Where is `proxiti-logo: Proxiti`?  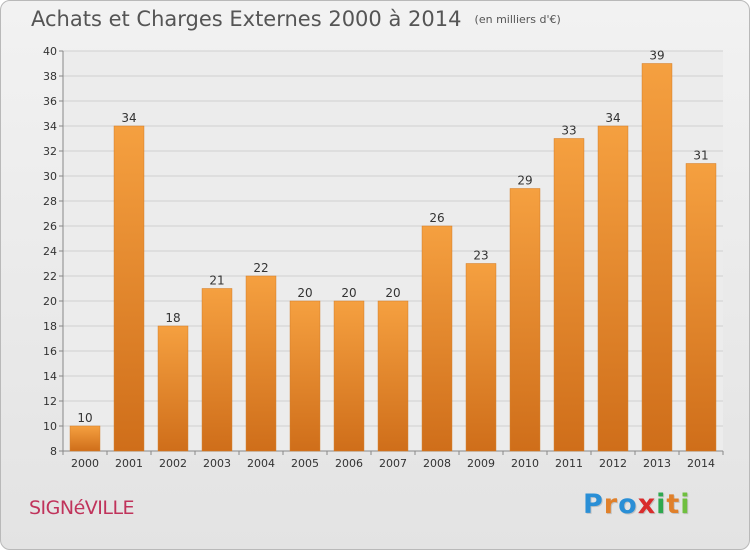
proxiti-logo: Proxiti is located at coordinates (637, 504).